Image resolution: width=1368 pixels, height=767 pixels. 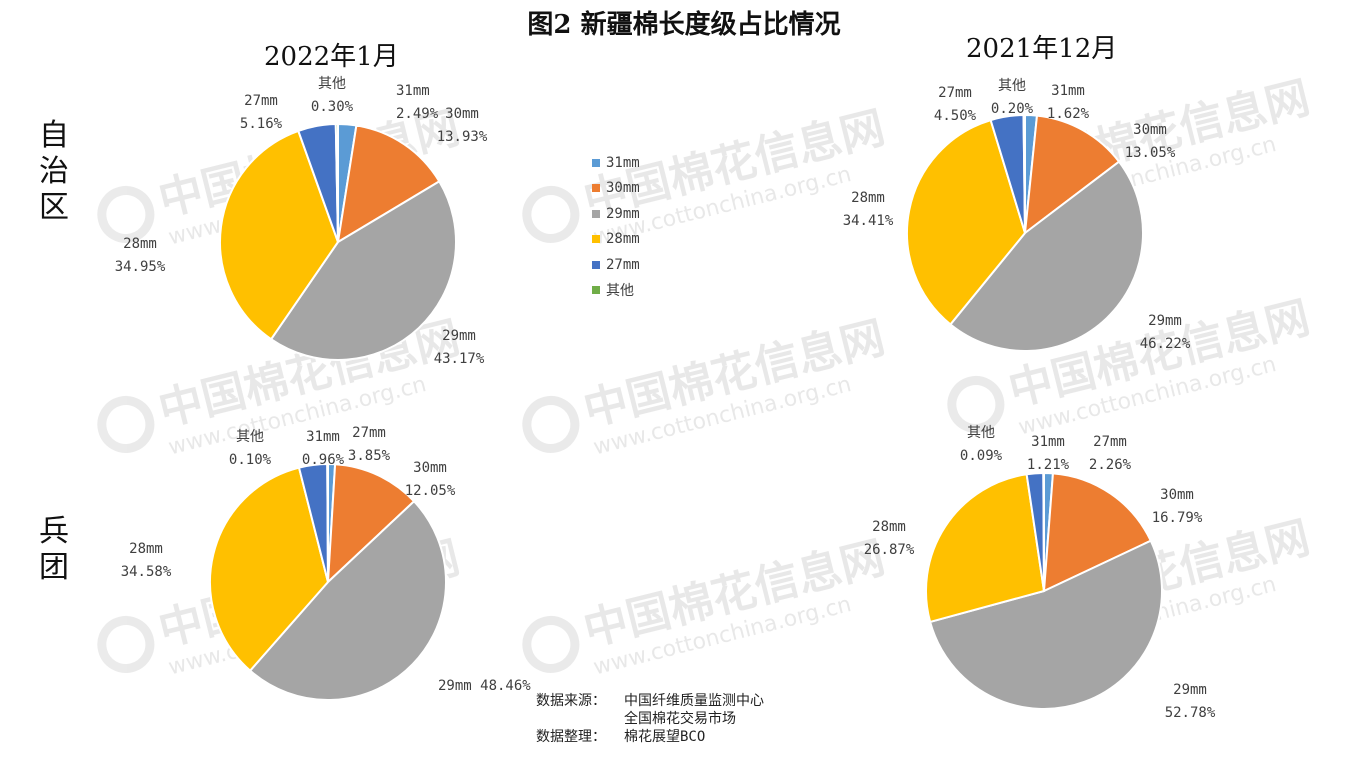 What do you see at coordinates (623, 188) in the screenshot?
I see `legend-label: 30mm` at bounding box center [623, 188].